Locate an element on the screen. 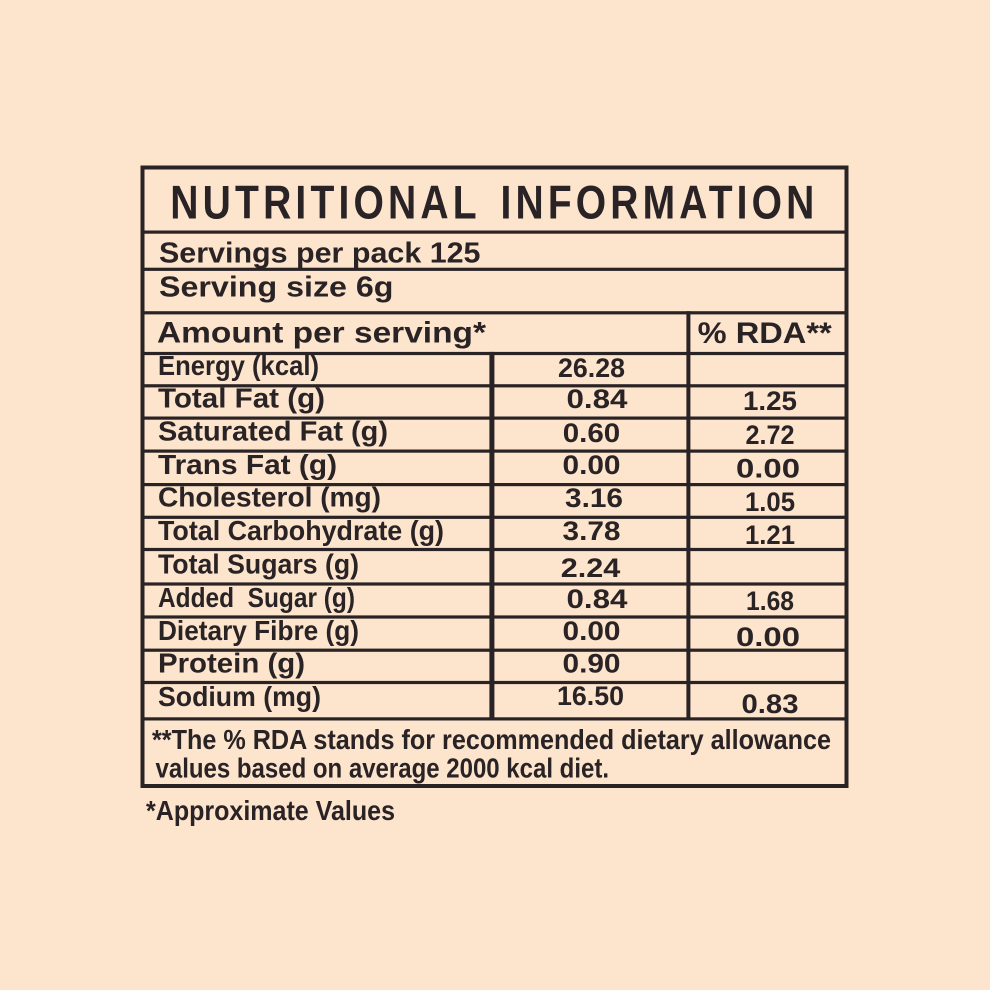  svg-text: Saturated Fat (g) is located at coordinates (273, 431).